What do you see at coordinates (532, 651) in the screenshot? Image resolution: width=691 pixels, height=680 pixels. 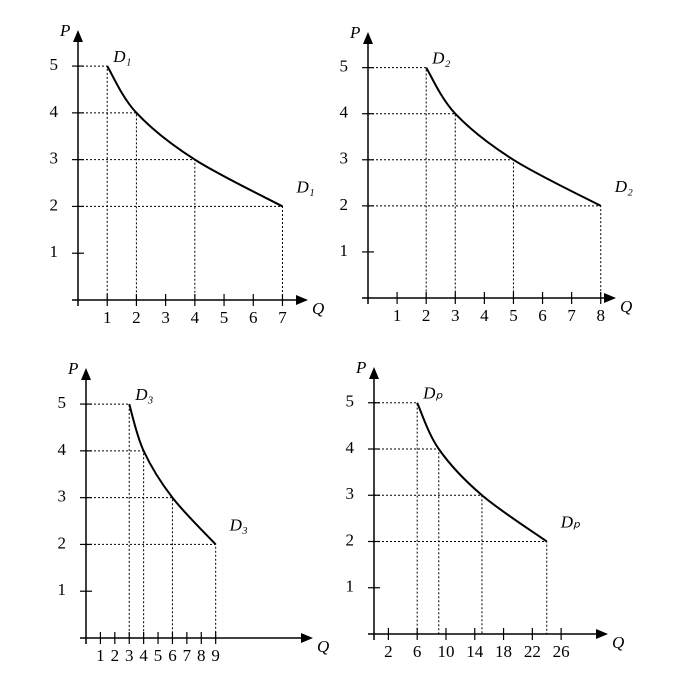 I see `x-tick-label: 22` at bounding box center [532, 651].